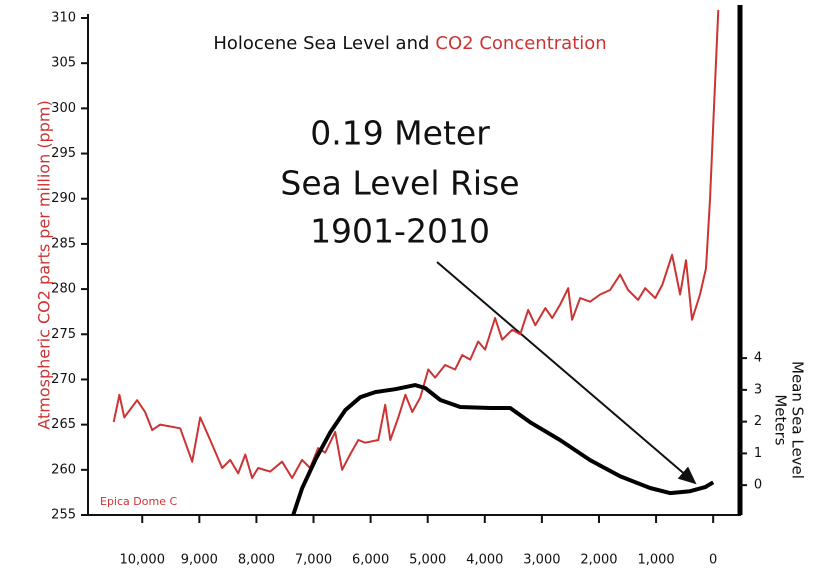 The height and width of the screenshot is (588, 817). What do you see at coordinates (566, 373) in the screenshot?
I see `annotation-arrow` at bounding box center [566, 373].